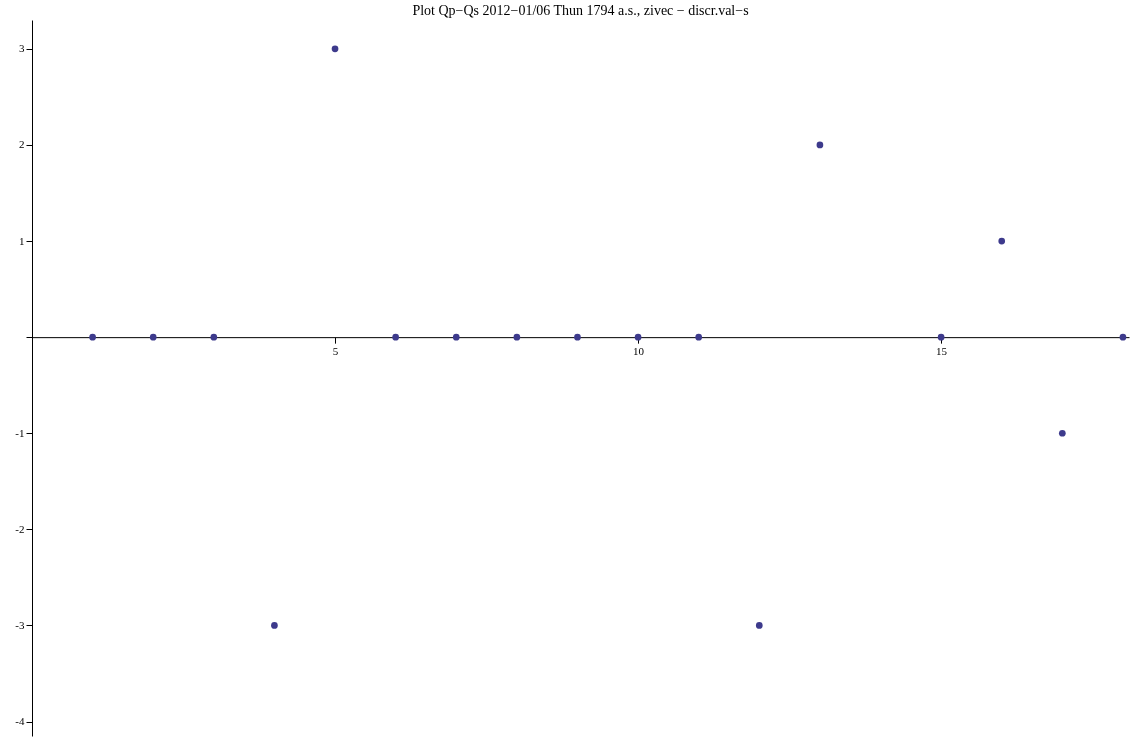 Image resolution: width=1139 pixels, height=740 pixels. Describe the element at coordinates (22, 240) in the screenshot. I see `y-tick-label: 1` at that location.